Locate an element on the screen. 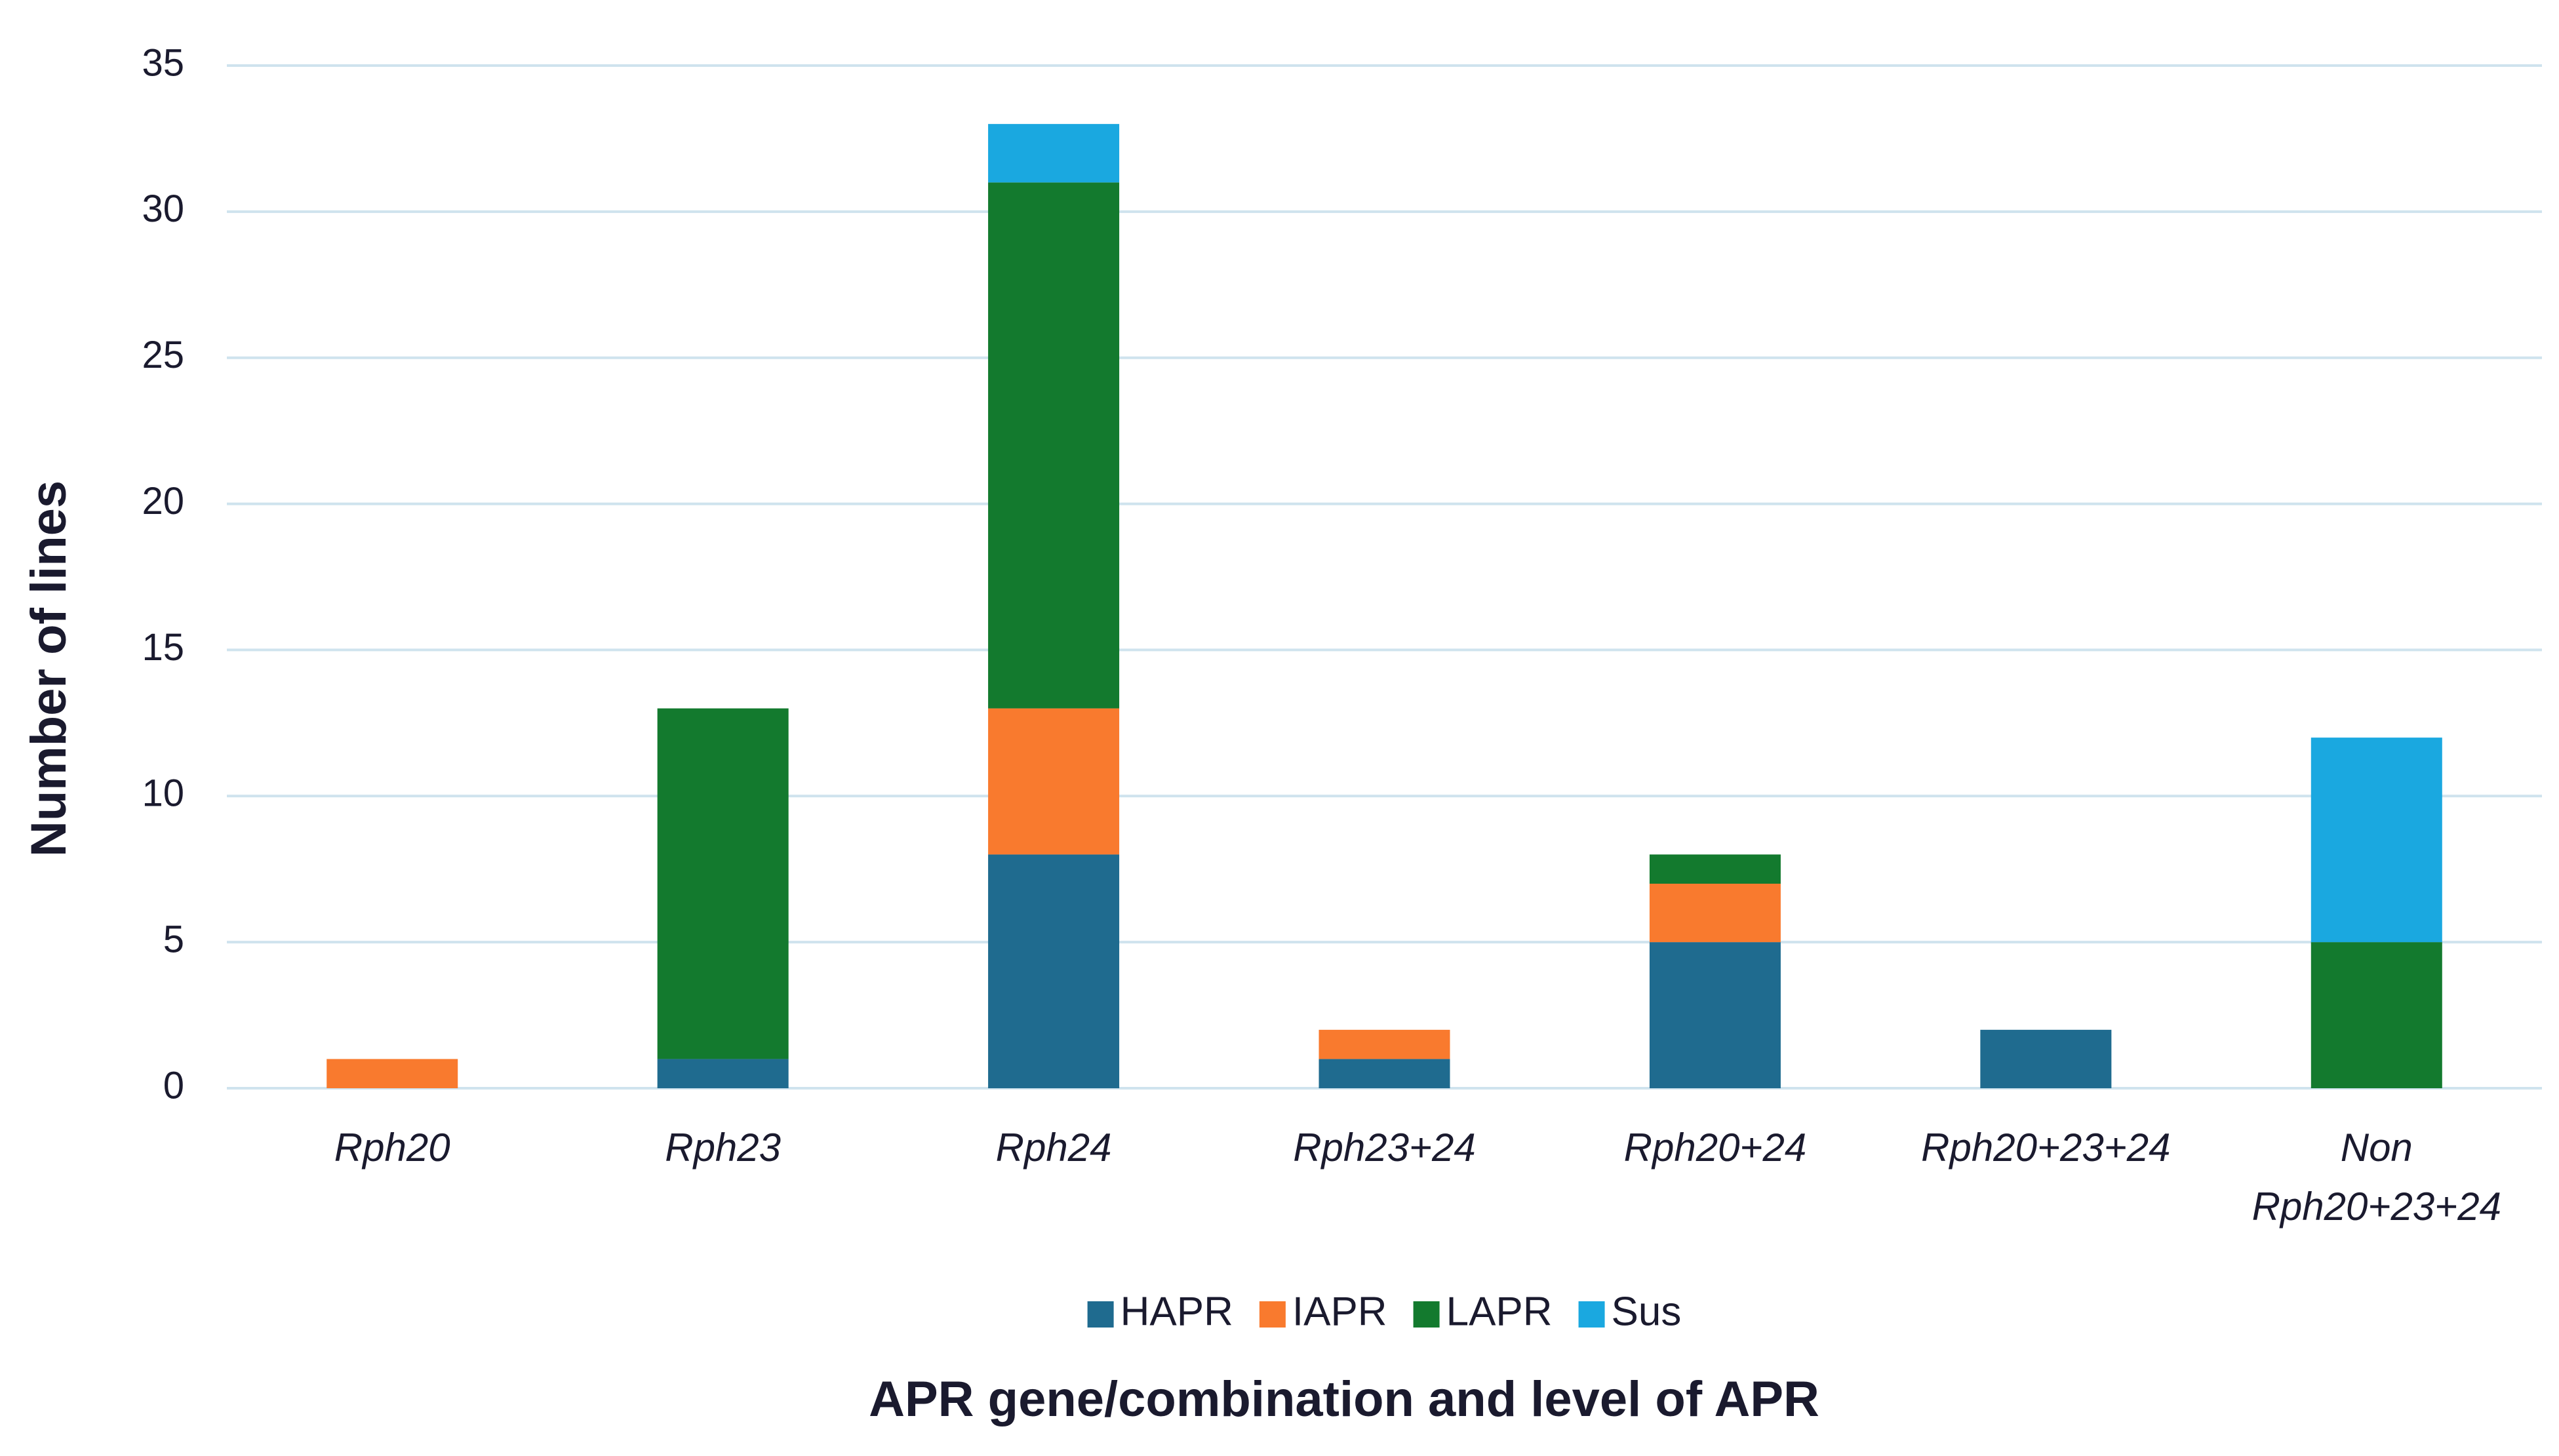 The width and height of the screenshot is (2559, 1456). y-tick-label: 20 is located at coordinates (163, 501).